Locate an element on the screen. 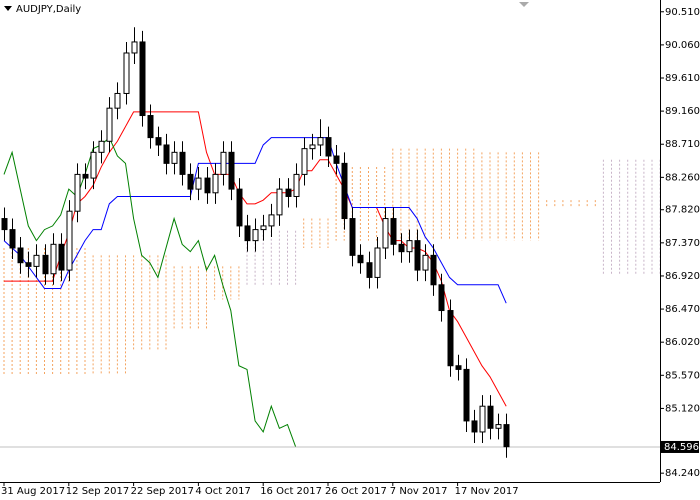 The width and height of the screenshot is (700, 500). y-tick-label: 86.020 is located at coordinates (682, 342).